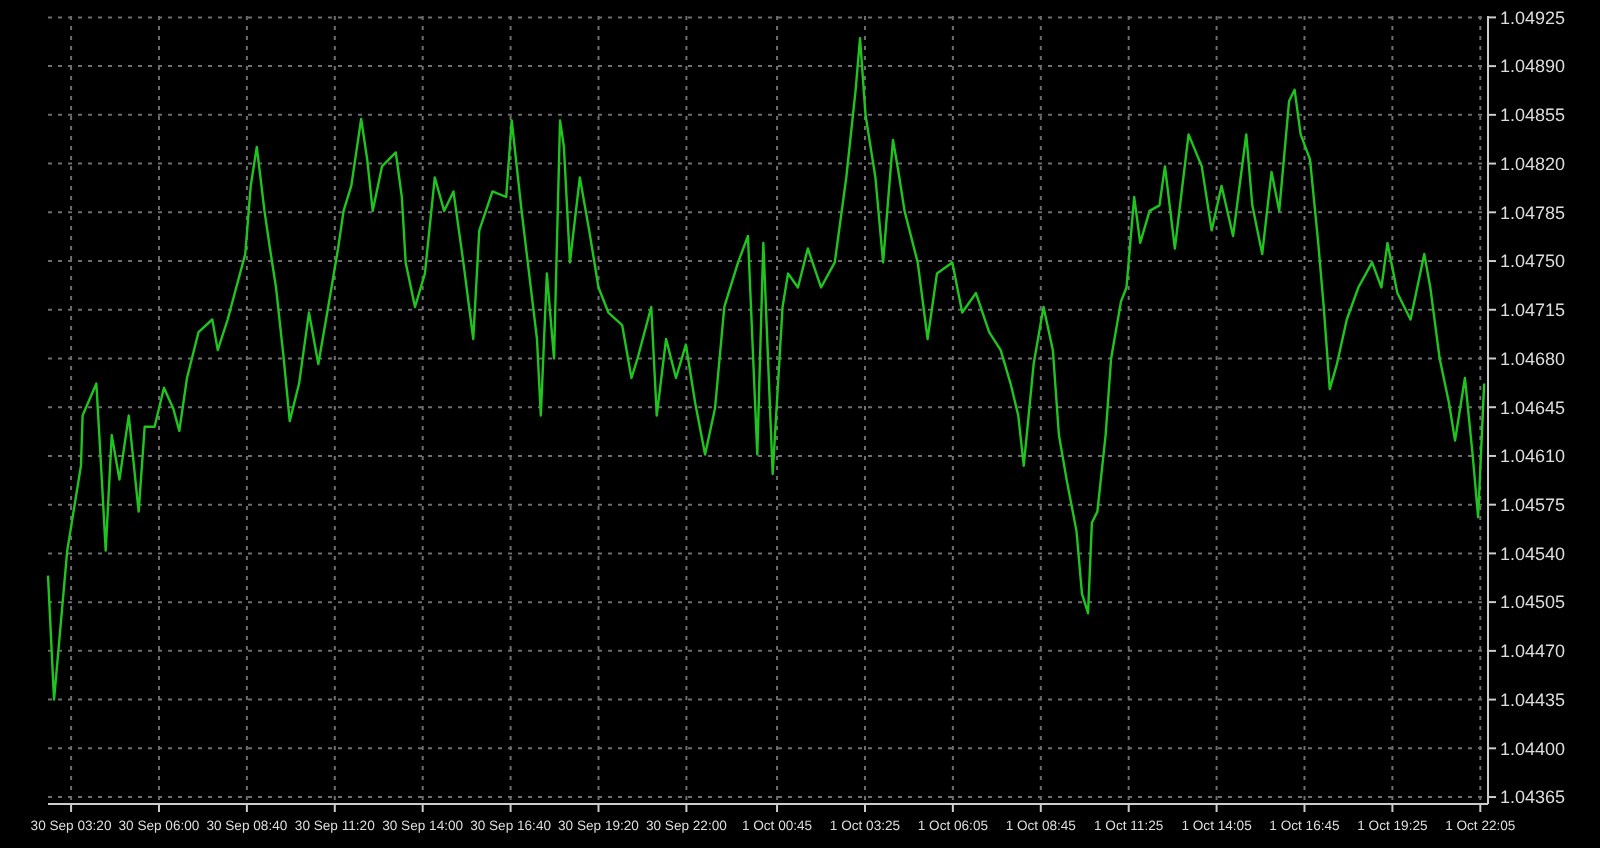 The image size is (1600, 848). What do you see at coordinates (1533, 358) in the screenshot?
I see `y-tick-label: 1.04680` at bounding box center [1533, 358].